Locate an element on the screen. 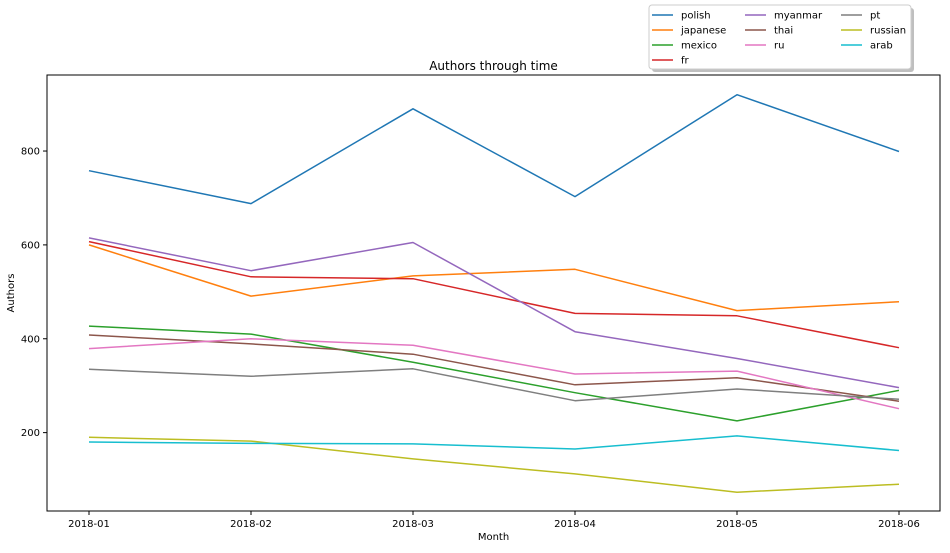 The image size is (950, 553). series-line-arab is located at coordinates (494, 443).